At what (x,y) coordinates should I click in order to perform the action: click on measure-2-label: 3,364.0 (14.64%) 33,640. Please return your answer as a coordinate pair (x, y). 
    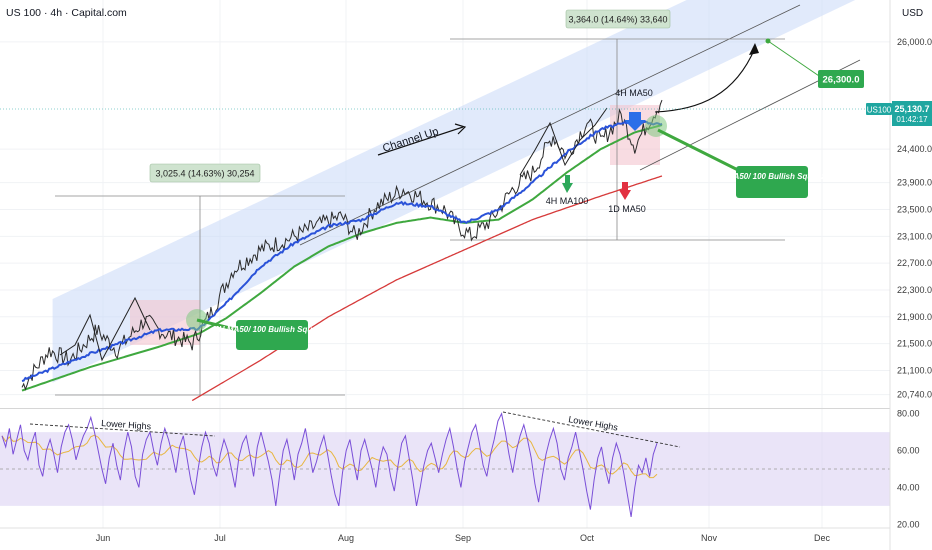
    Looking at the image, I should click on (617, 20).